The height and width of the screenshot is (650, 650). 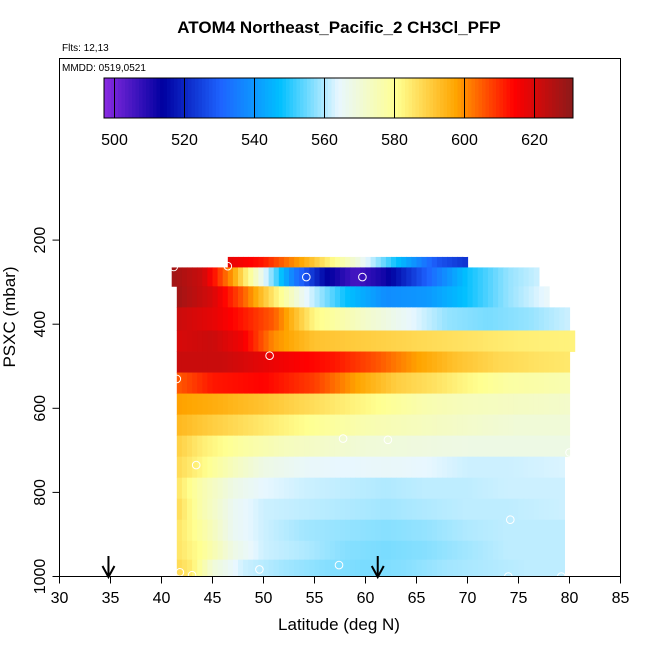 I want to click on x-tick-label: 50, so click(x=264, y=598).